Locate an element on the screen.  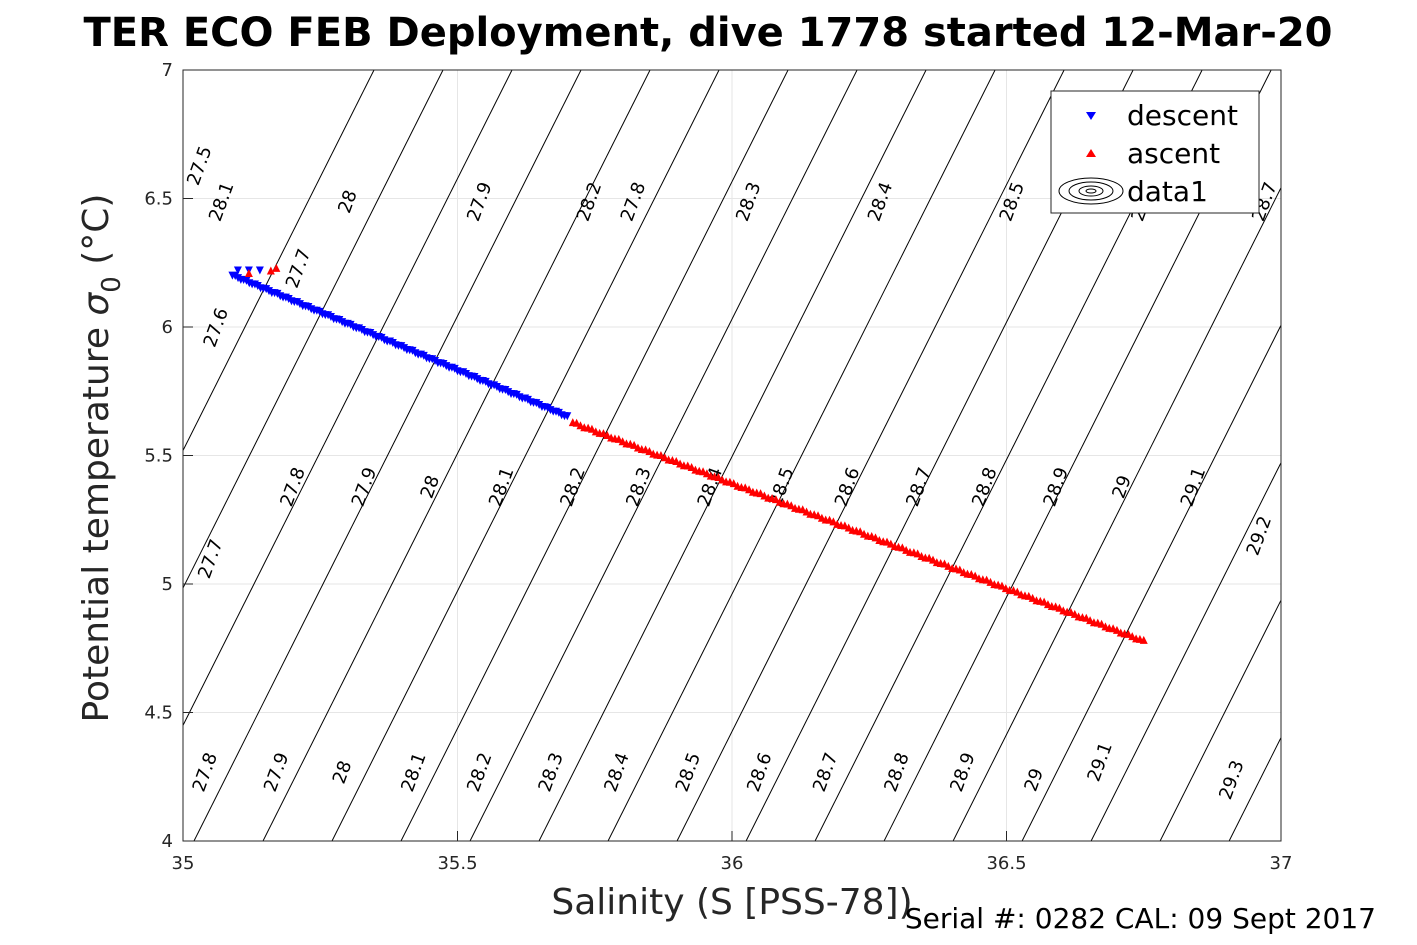
legend-ascent-marker is located at coordinates (1091, 153).